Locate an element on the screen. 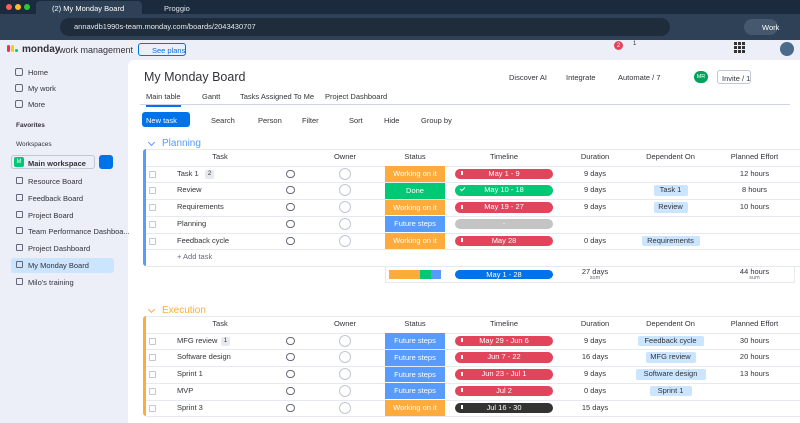  nav-icon is located at coordinates (19, 72).